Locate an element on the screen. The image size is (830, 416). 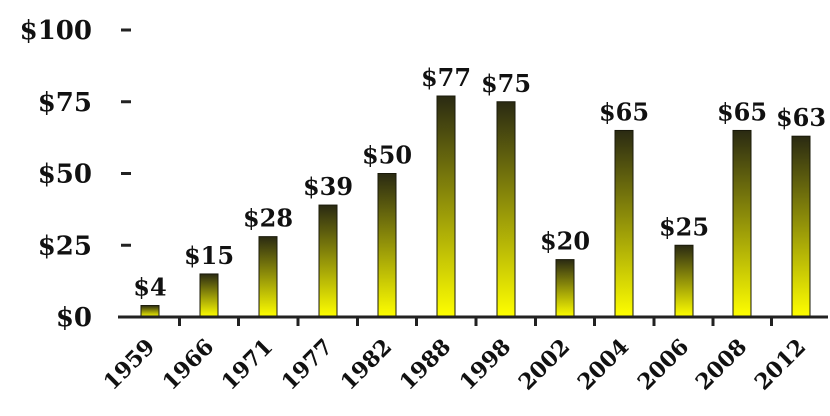
data-label: $75 is located at coordinates (506, 83).